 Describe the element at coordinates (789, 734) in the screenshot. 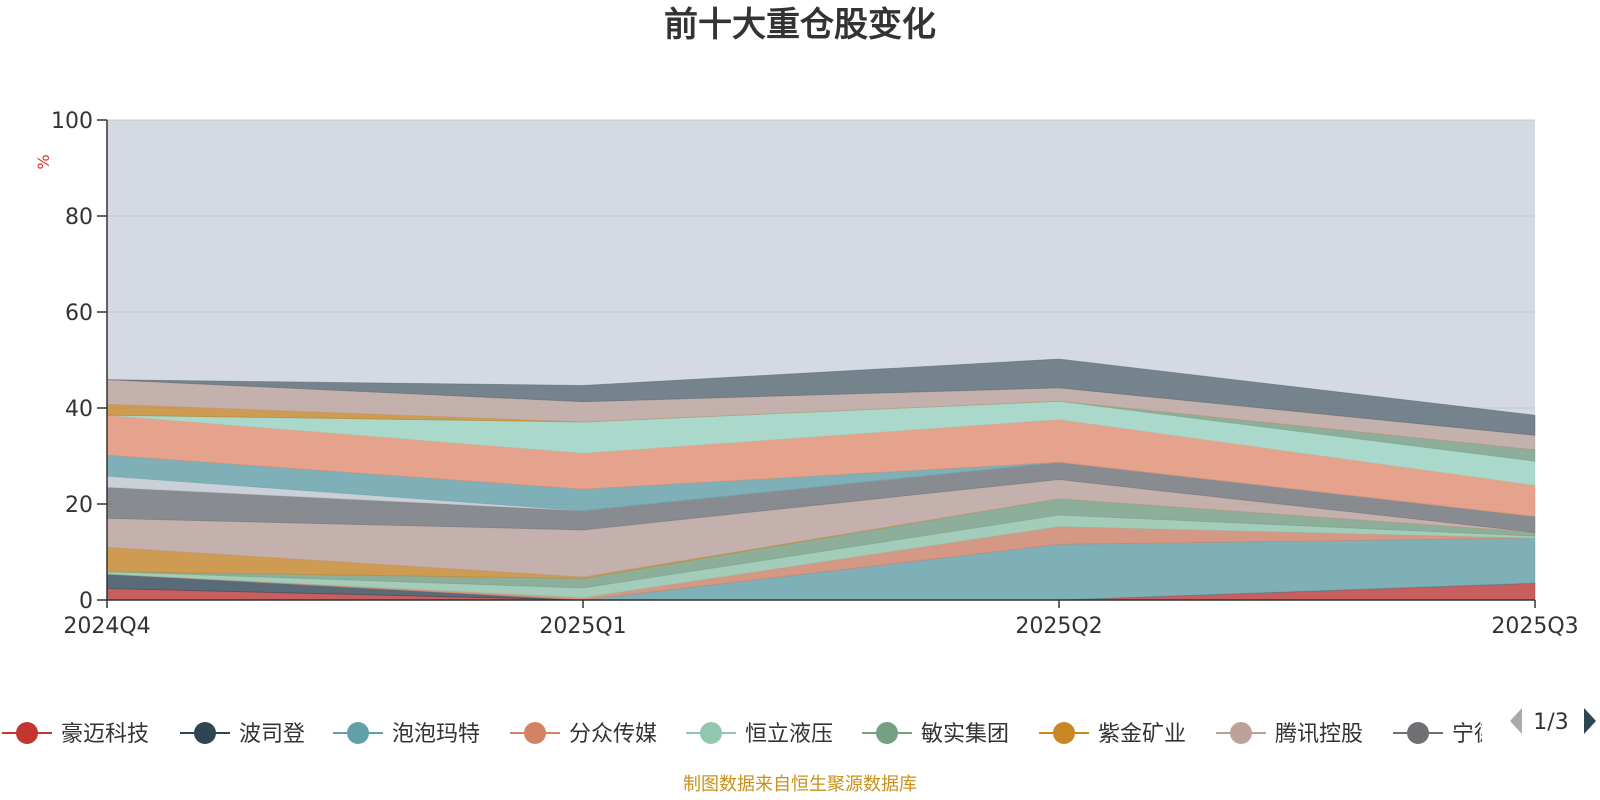

I see `legend-label: 恒立液压` at that location.